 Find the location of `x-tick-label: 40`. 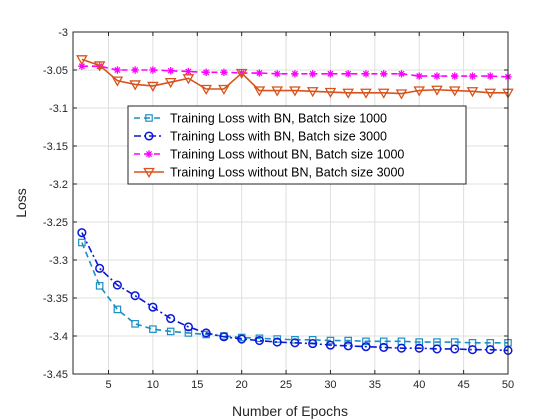

x-tick-label: 40 is located at coordinates (419, 385).